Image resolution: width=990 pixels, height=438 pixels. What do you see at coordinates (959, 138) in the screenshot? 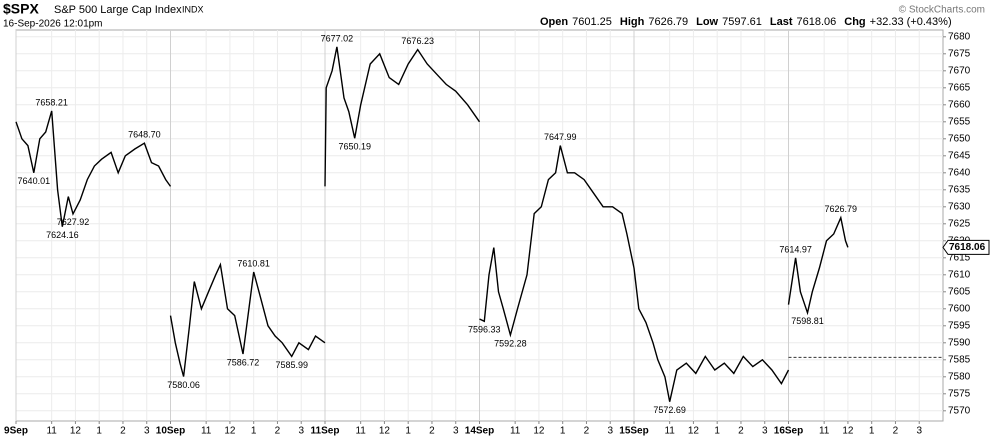
I see `y-tick-label: 7650` at bounding box center [959, 138].